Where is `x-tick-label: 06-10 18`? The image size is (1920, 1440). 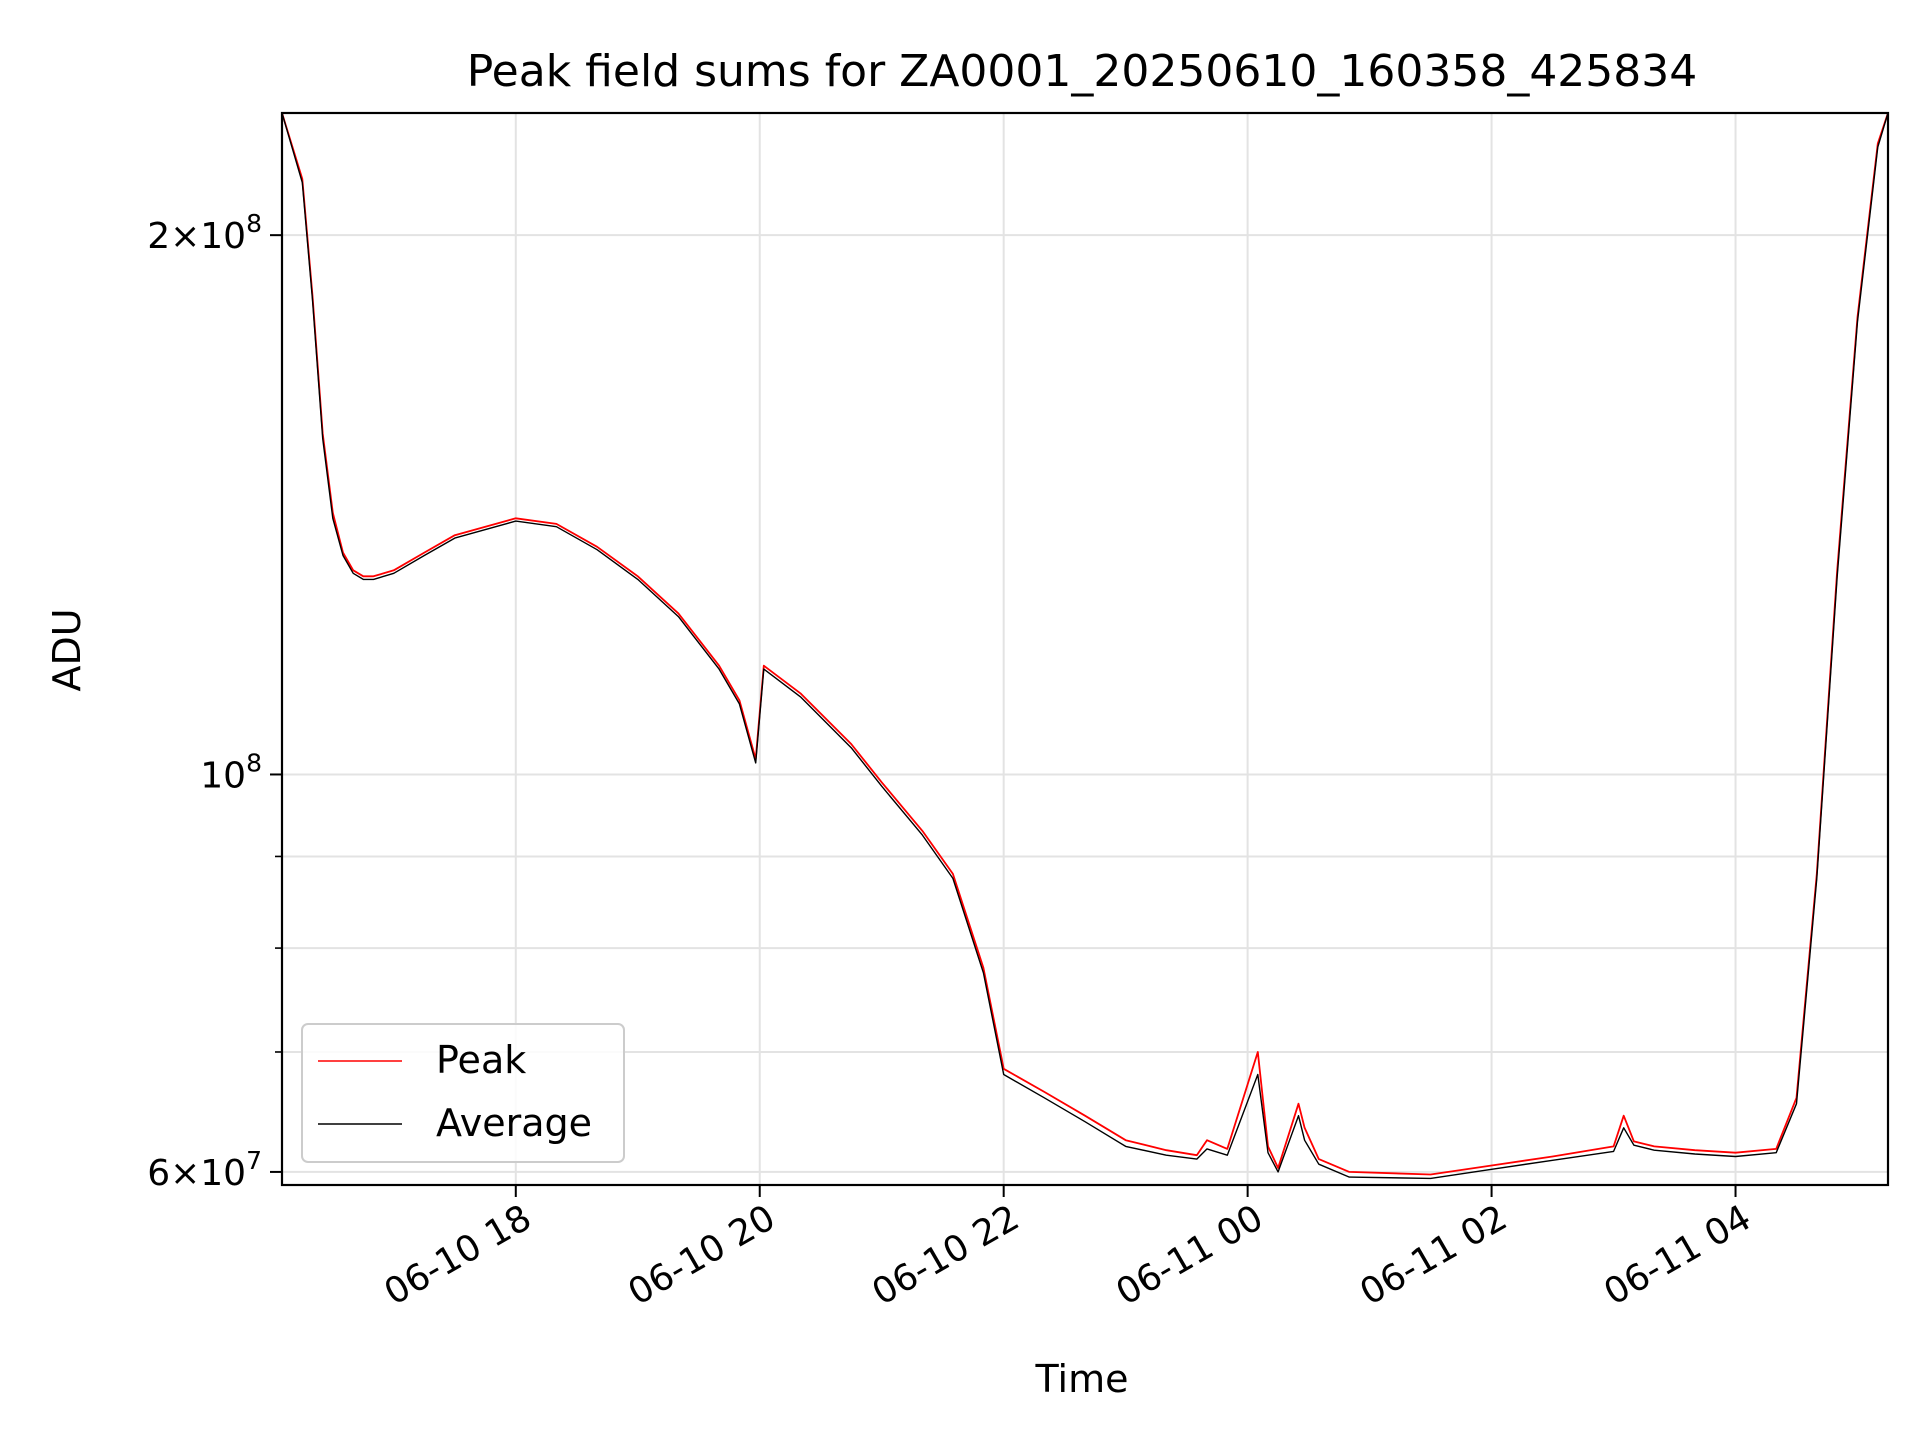
x-tick-label: 06-10 18 is located at coordinates (458, 1255).